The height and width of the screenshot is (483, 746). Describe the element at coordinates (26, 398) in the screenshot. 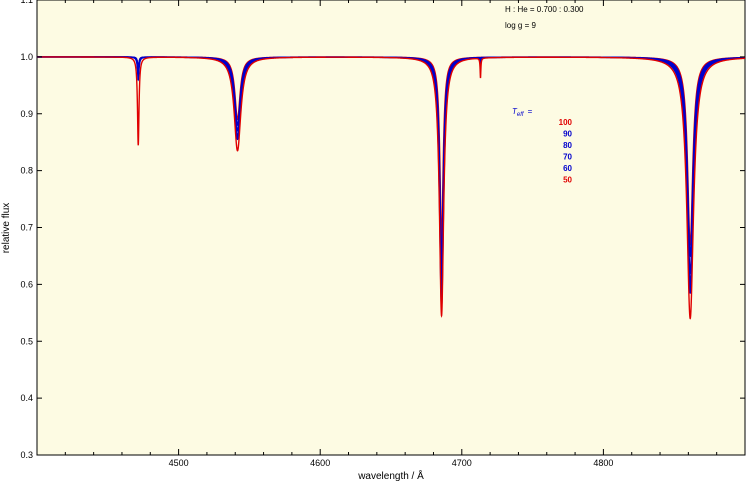

I see `y-tick-label: 0.4` at that location.